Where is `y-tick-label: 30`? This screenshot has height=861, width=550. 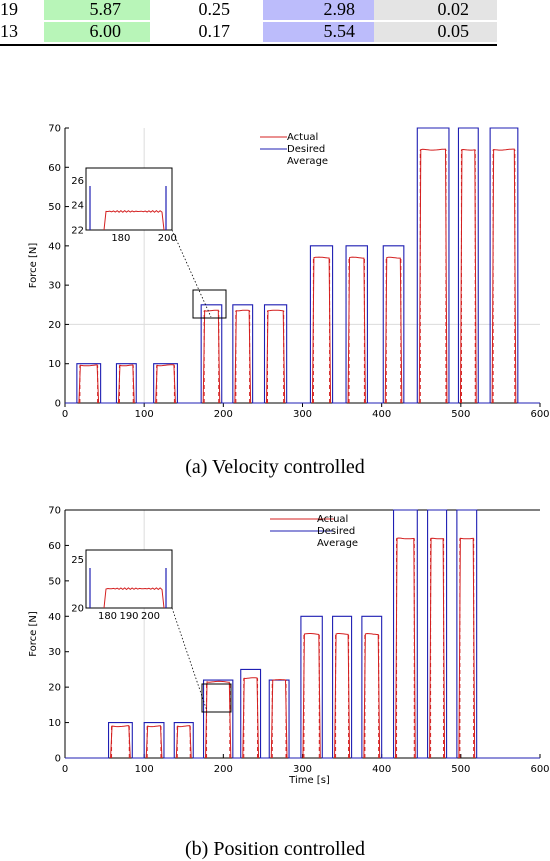
y-tick-label: 30 is located at coordinates (54, 286).